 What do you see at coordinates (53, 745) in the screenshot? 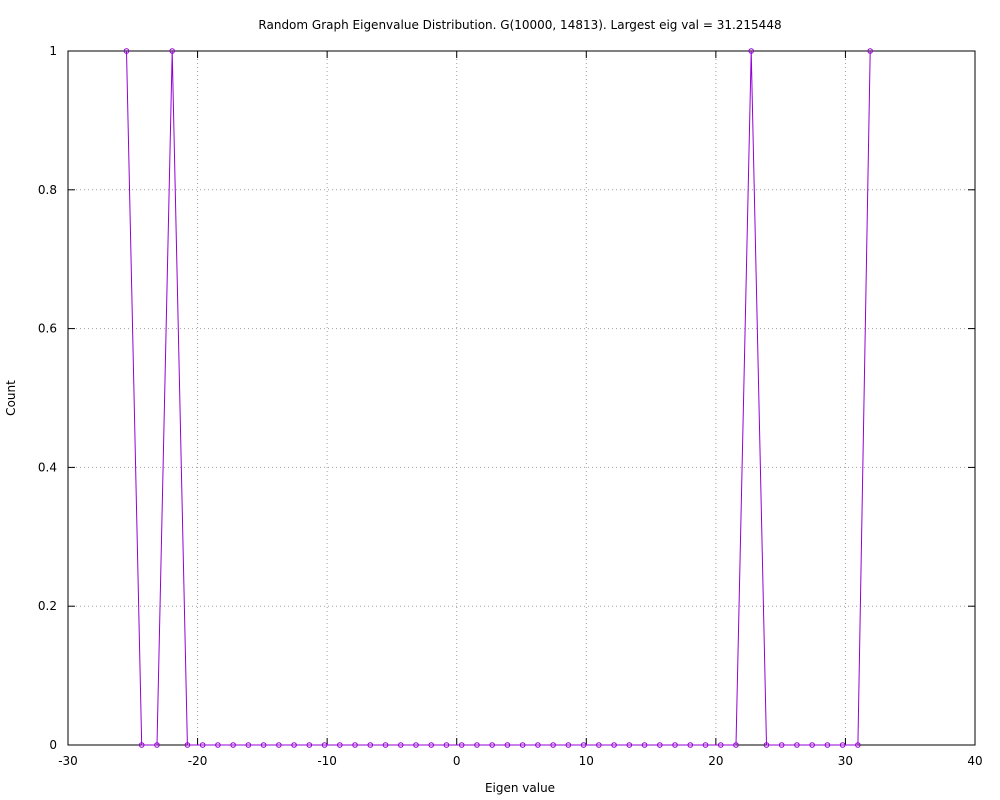
I see `y-tick-label: 0` at bounding box center [53, 745].